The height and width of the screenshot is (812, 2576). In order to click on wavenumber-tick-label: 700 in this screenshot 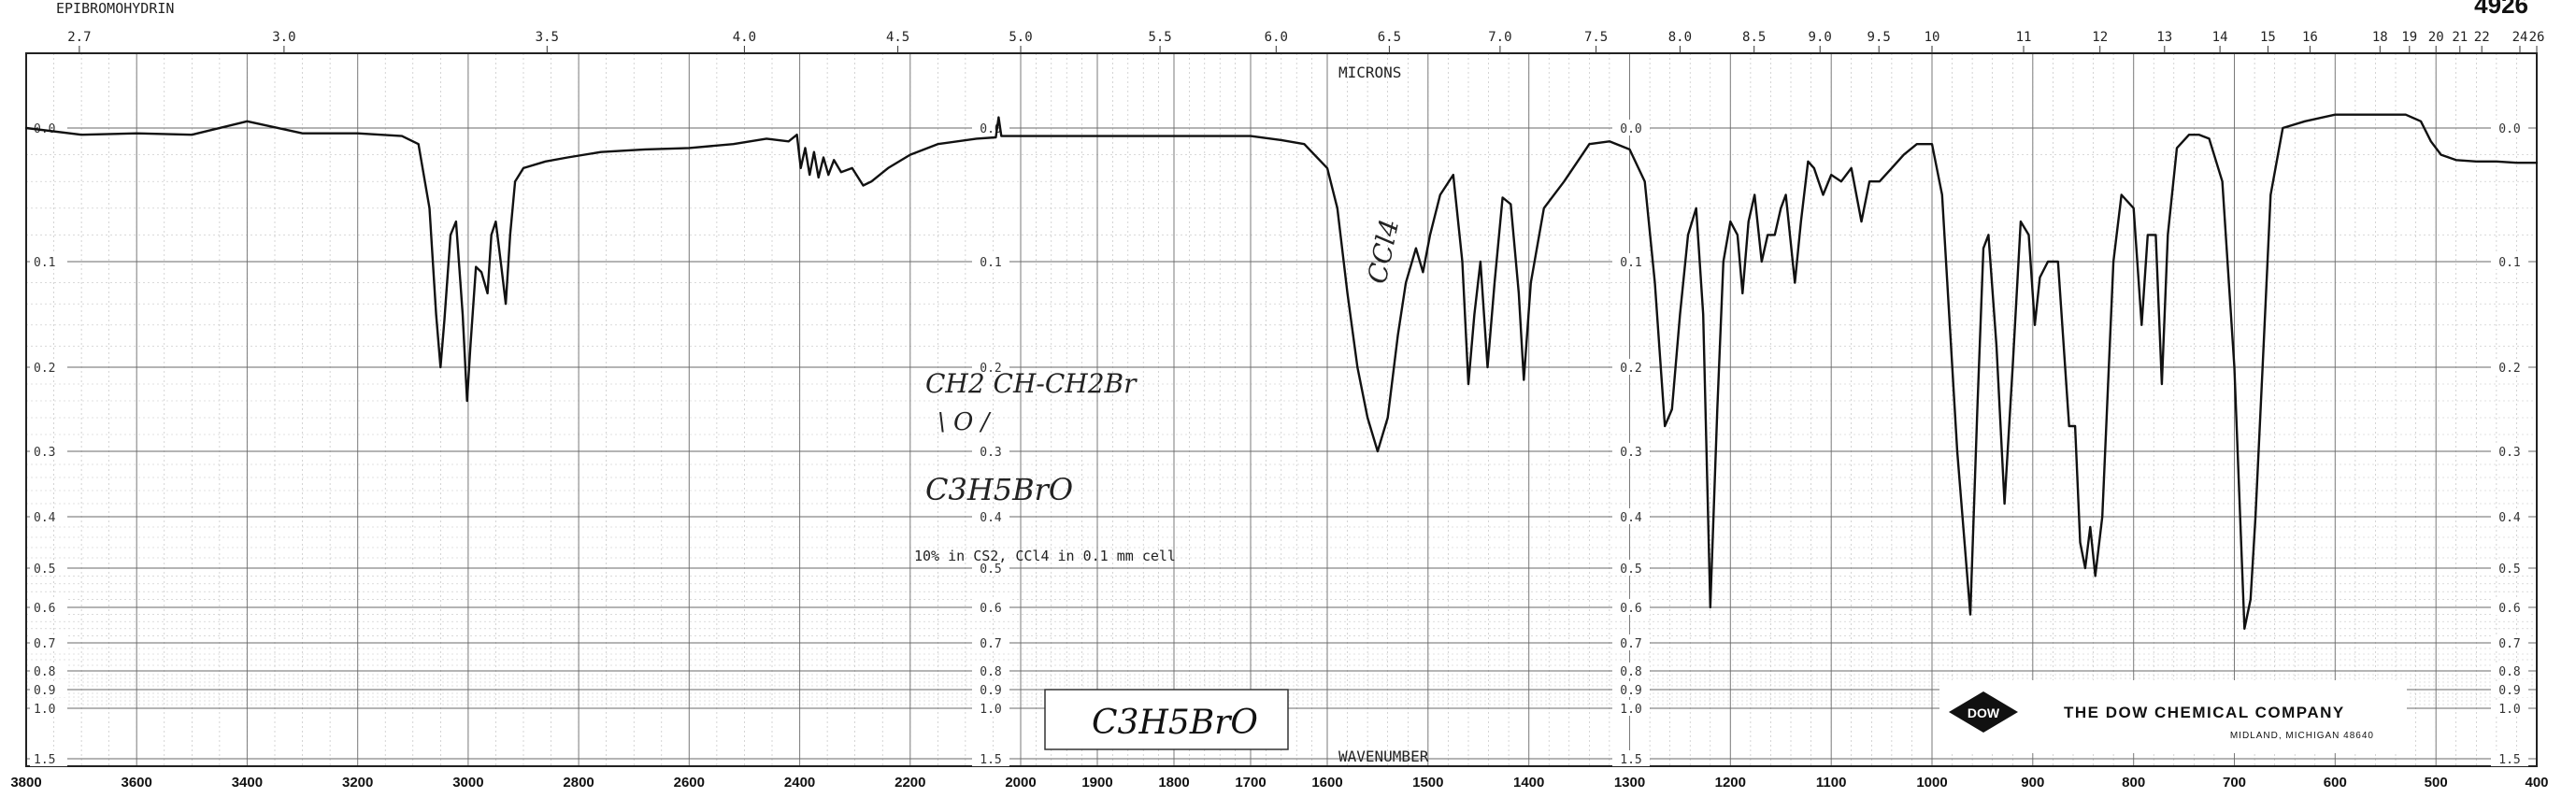, I will do `click(2234, 783)`.